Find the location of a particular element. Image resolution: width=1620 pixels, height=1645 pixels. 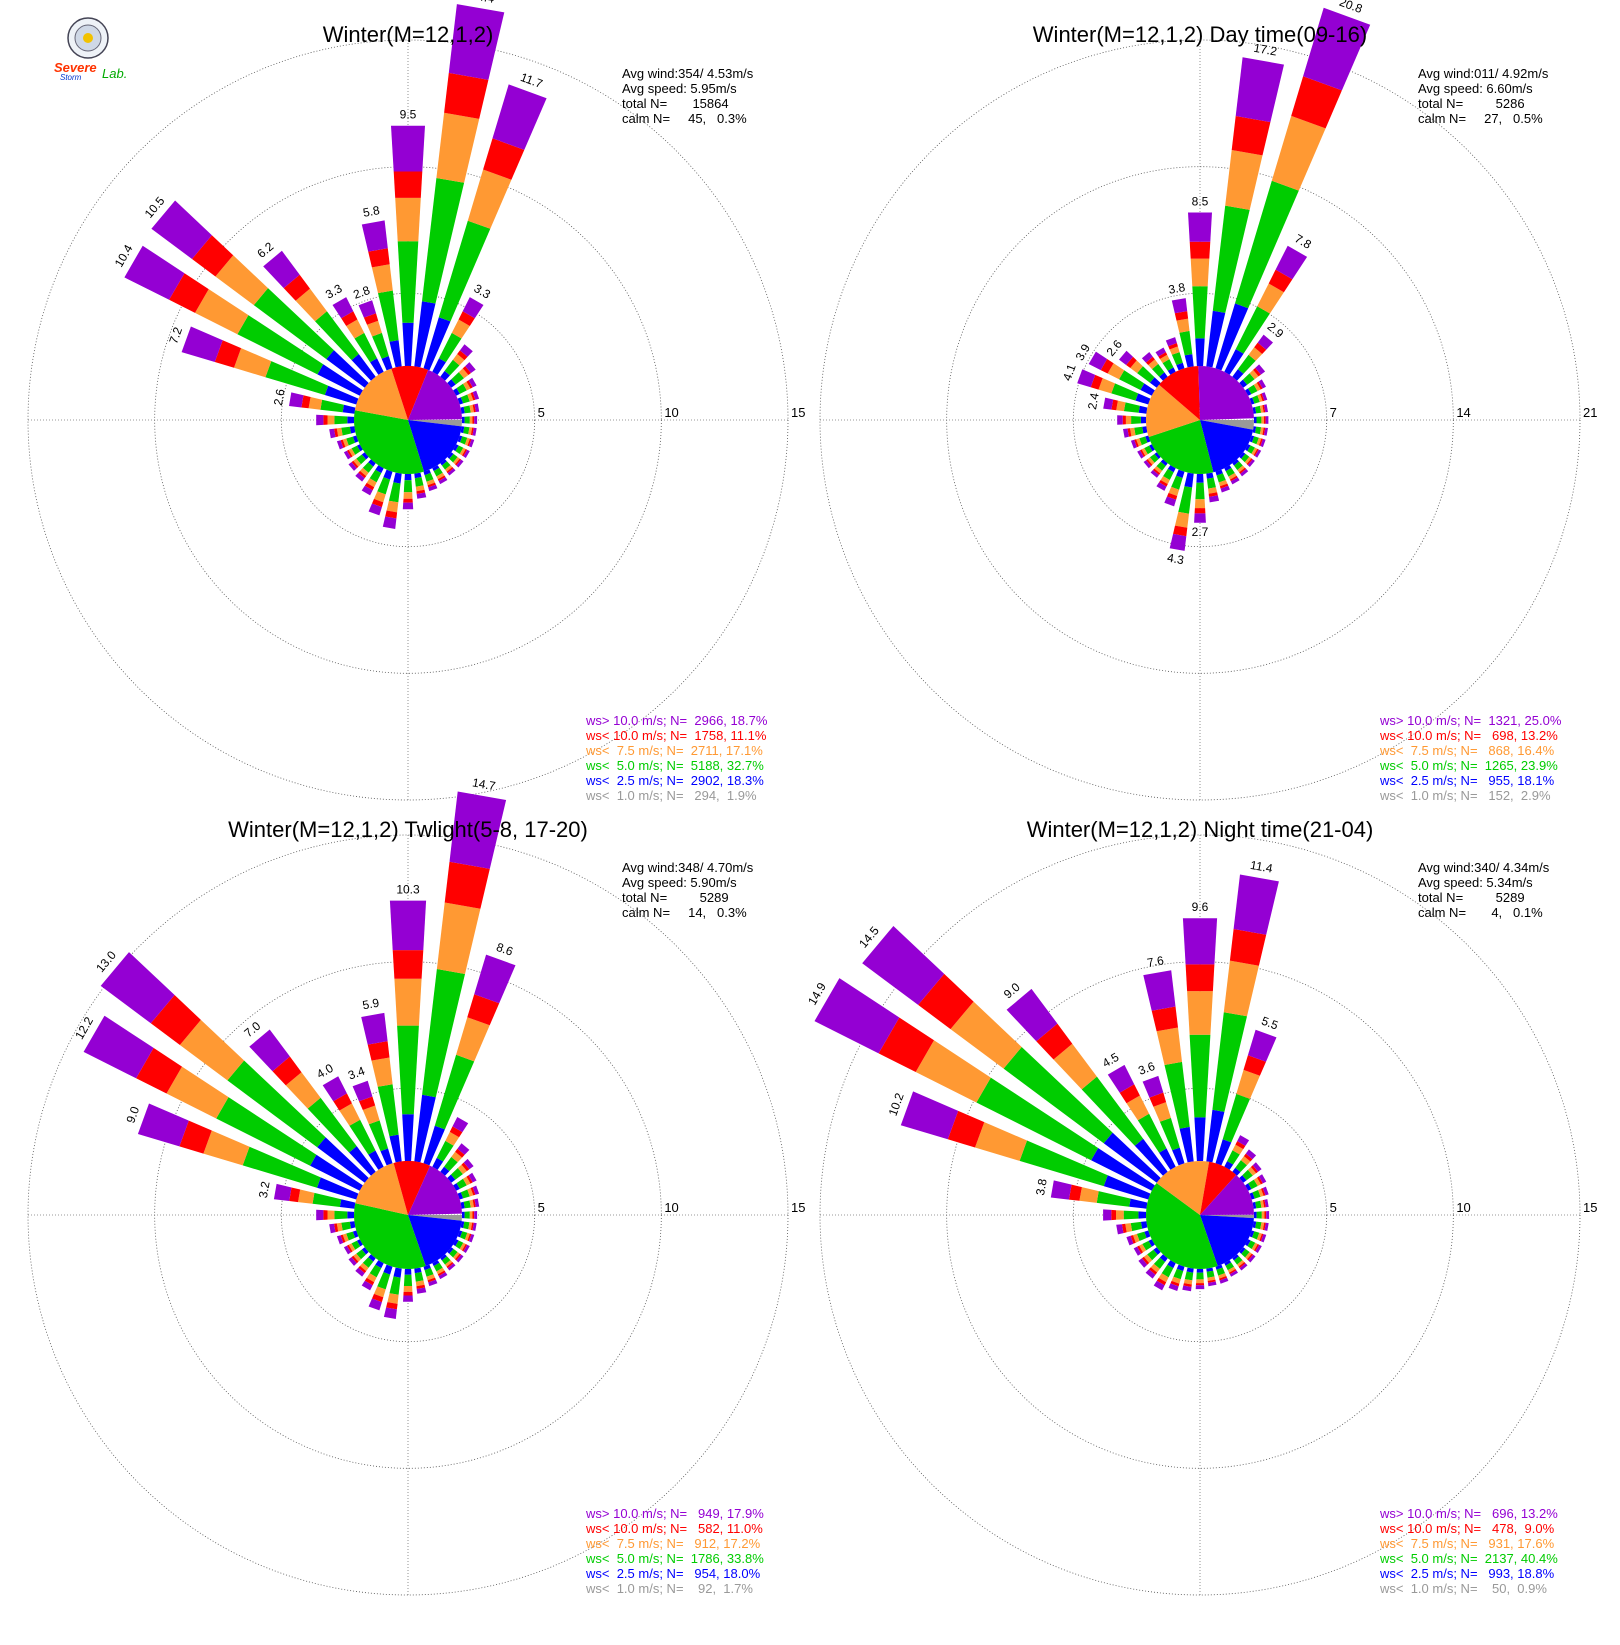

petal: 3.8 is located at coordinates (1180, 324).